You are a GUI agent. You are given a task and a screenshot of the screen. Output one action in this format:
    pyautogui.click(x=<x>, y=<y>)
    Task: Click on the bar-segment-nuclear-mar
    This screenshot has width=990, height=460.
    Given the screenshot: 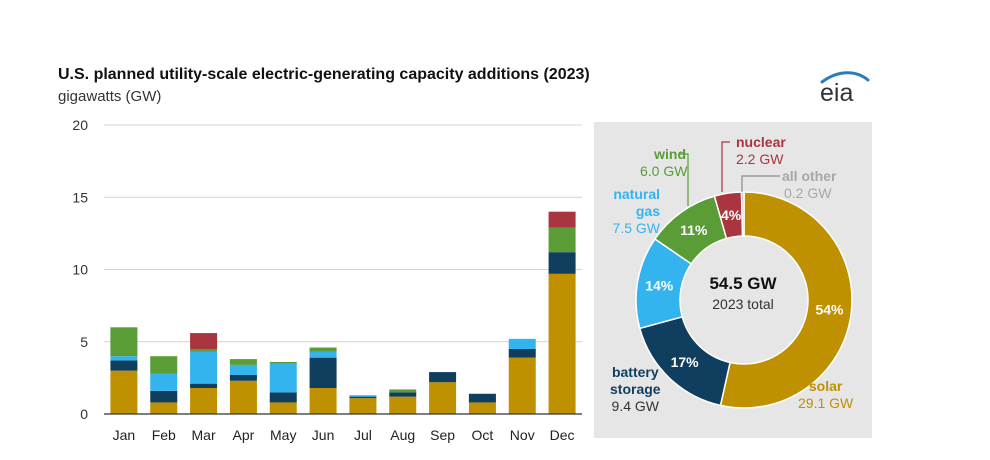 What is the action you would take?
    pyautogui.click(x=204, y=341)
    